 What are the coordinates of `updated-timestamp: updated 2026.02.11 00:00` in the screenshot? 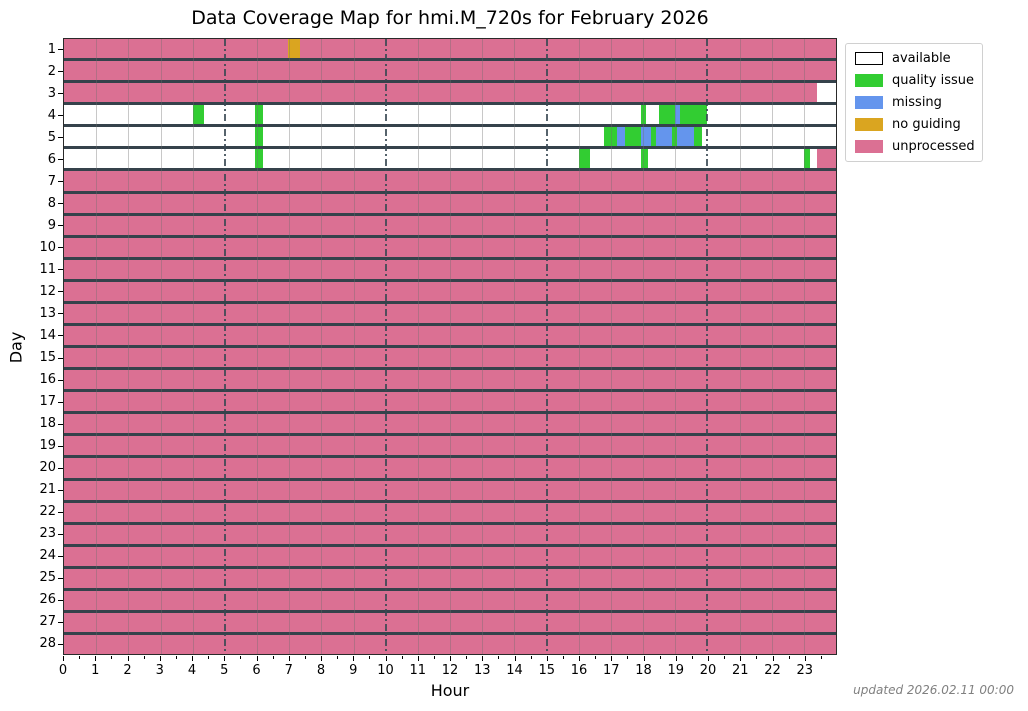 It's located at (933, 690).